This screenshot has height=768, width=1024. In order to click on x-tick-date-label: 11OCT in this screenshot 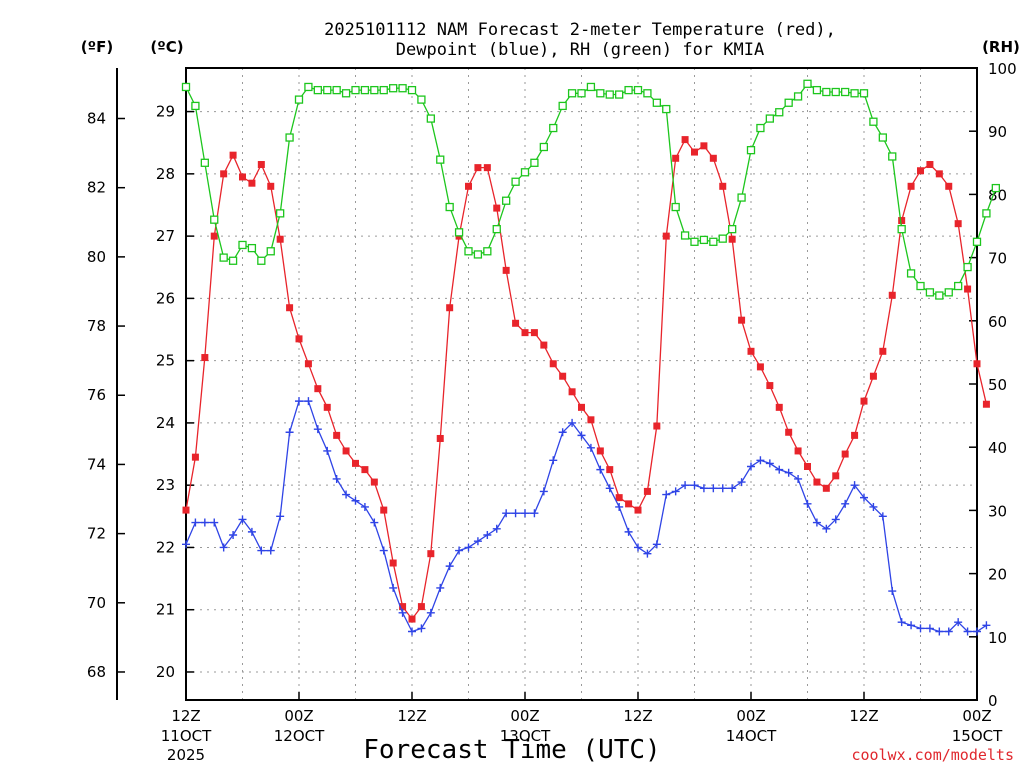, I will do `click(186, 736)`.